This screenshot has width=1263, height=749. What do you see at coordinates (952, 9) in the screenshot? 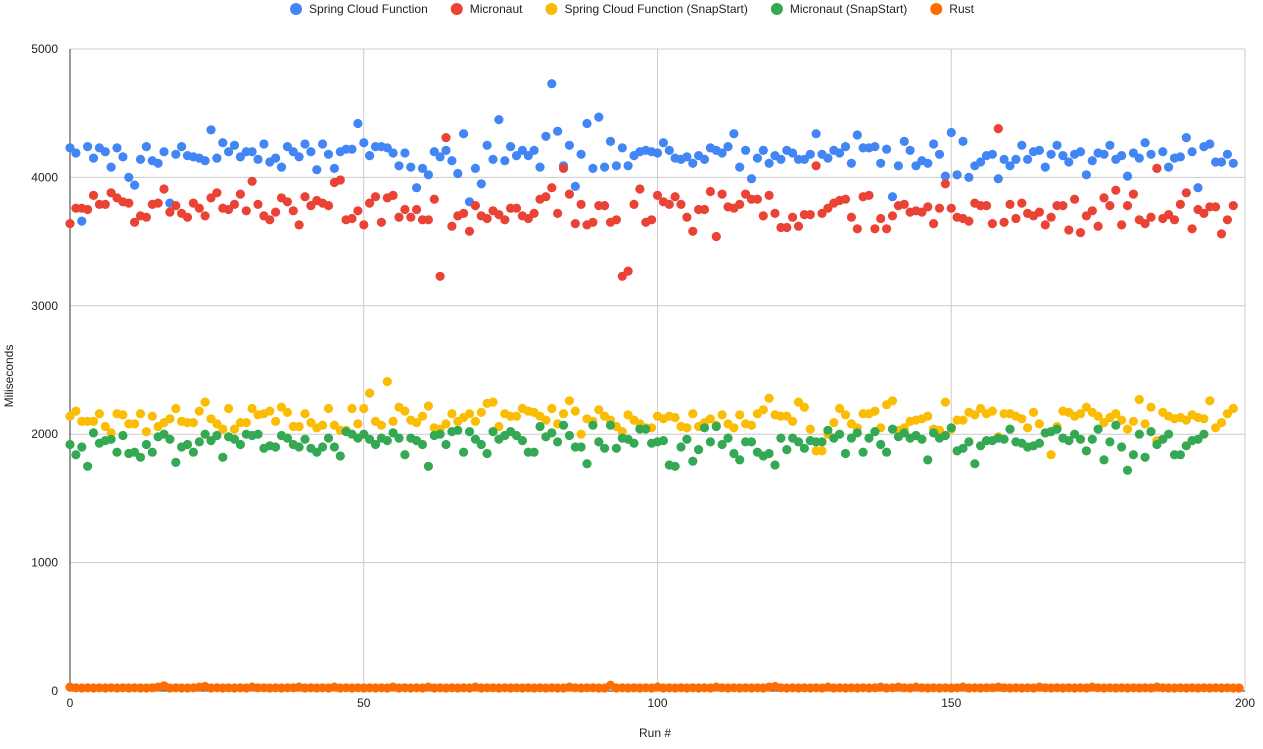
I see `legend-item: Rust` at bounding box center [952, 9].